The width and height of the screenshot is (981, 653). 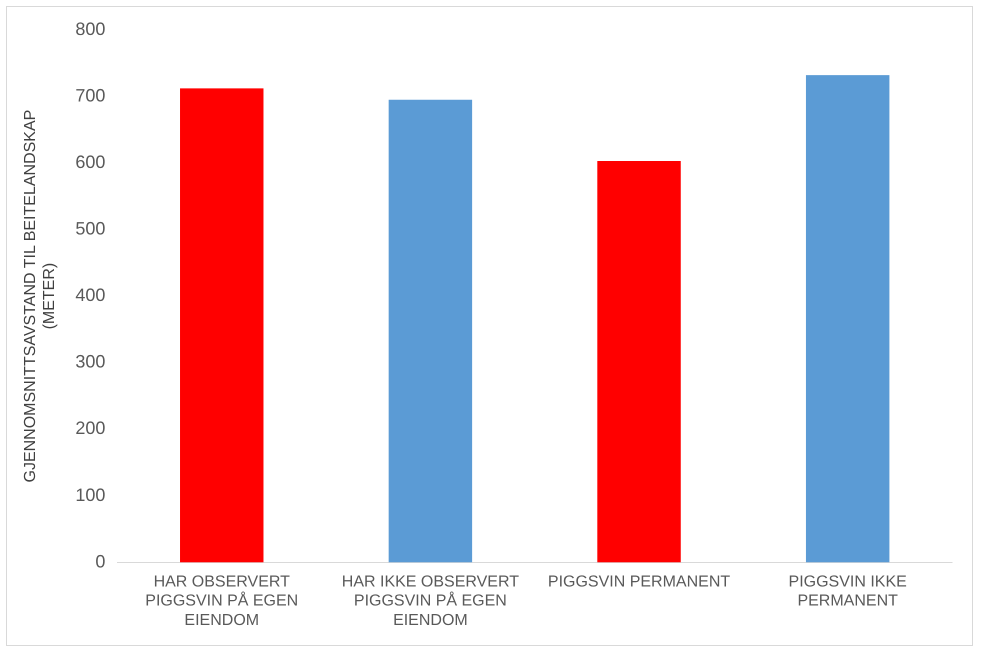 What do you see at coordinates (90, 494) in the screenshot?
I see `y-tick-label: 100` at bounding box center [90, 494].